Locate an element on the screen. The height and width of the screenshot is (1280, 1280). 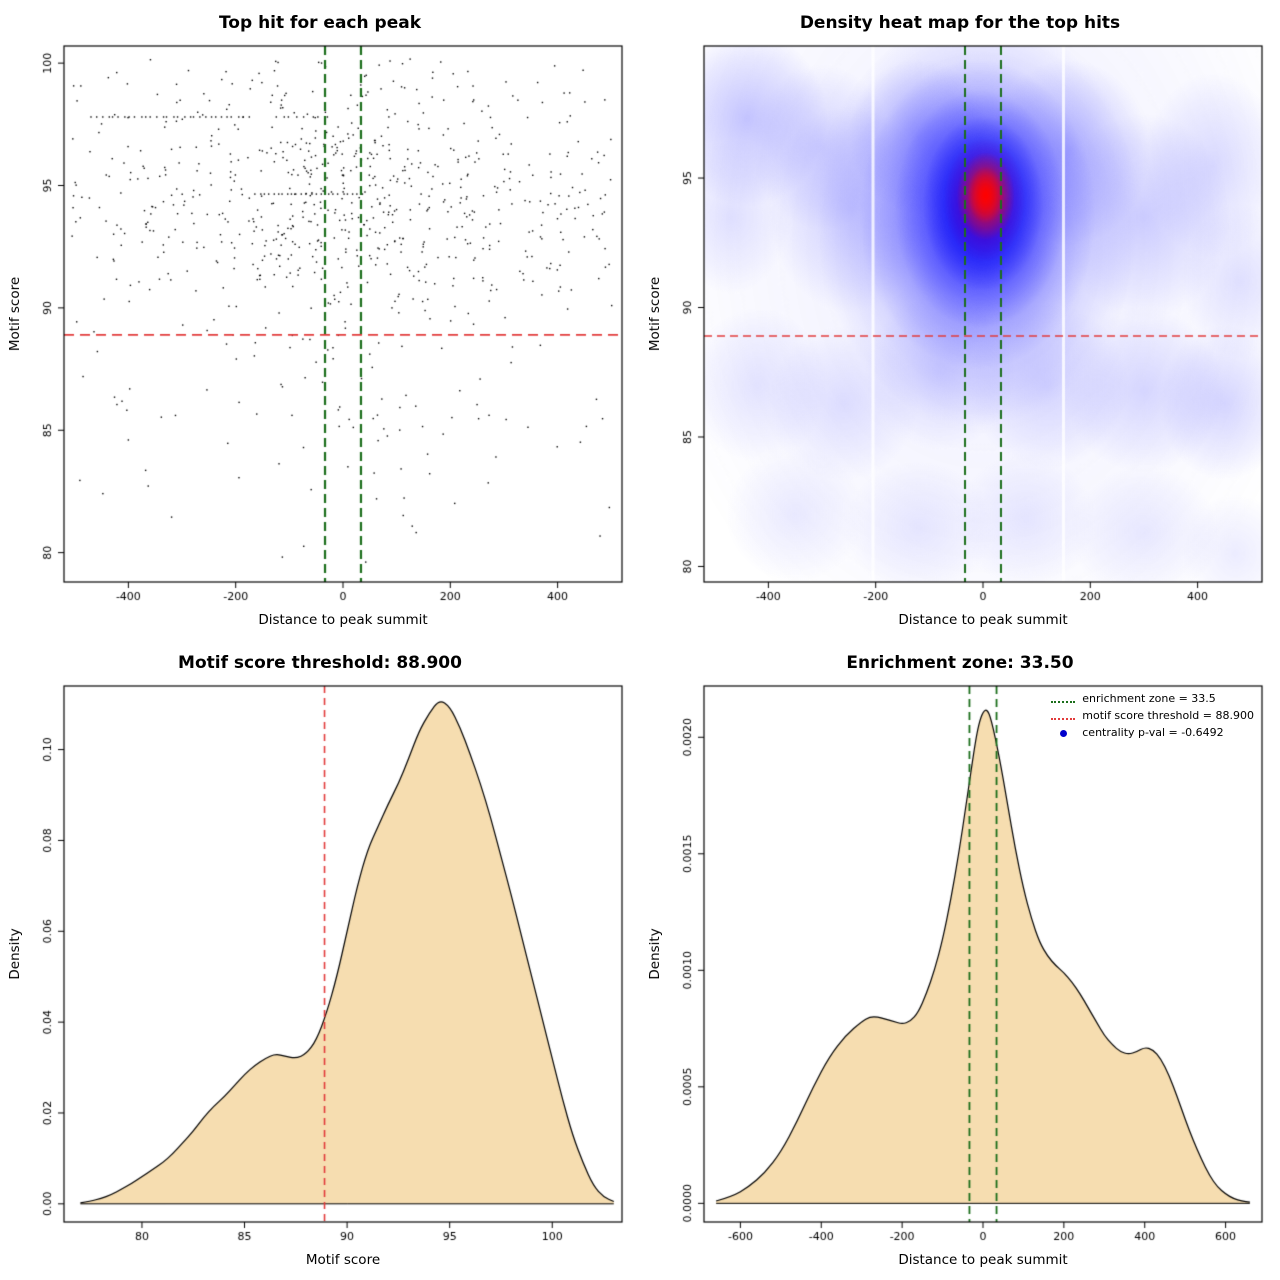
legend-label: centrality p-val = -0.6492 is located at coordinates (1153, 732).